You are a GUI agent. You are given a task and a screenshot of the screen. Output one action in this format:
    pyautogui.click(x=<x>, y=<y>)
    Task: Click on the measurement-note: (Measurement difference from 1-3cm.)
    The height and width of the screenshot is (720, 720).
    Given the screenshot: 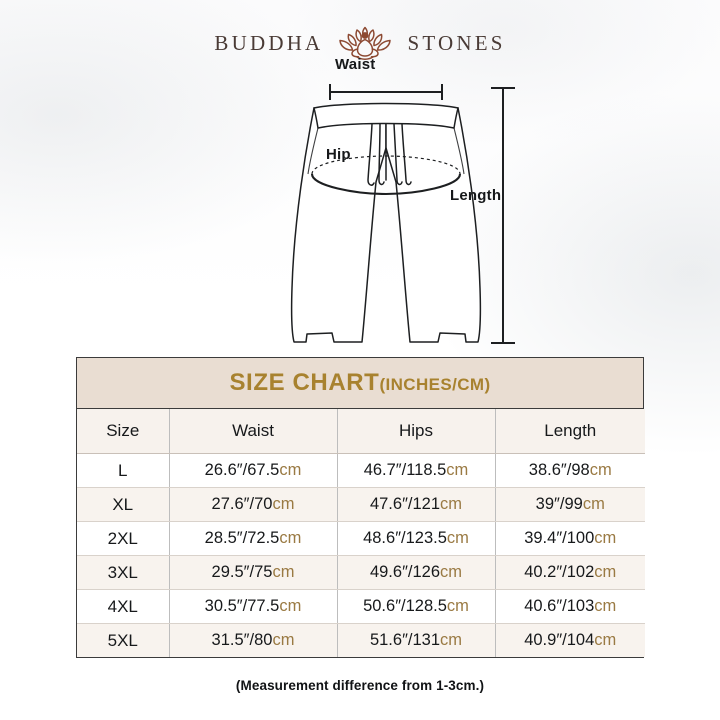 What is the action you would take?
    pyautogui.click(x=360, y=685)
    